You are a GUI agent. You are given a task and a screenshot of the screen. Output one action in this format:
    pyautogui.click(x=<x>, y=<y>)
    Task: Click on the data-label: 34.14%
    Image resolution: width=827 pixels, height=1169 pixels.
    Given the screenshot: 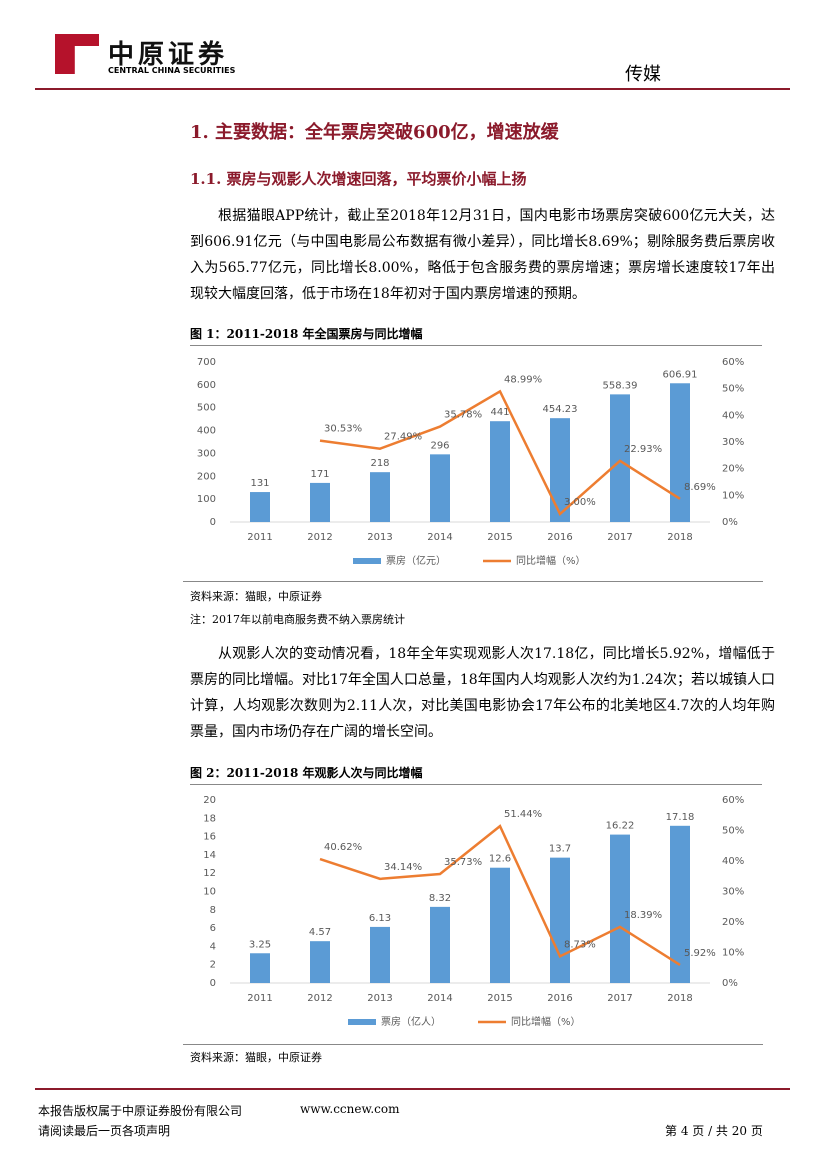 What is the action you would take?
    pyautogui.click(x=403, y=867)
    